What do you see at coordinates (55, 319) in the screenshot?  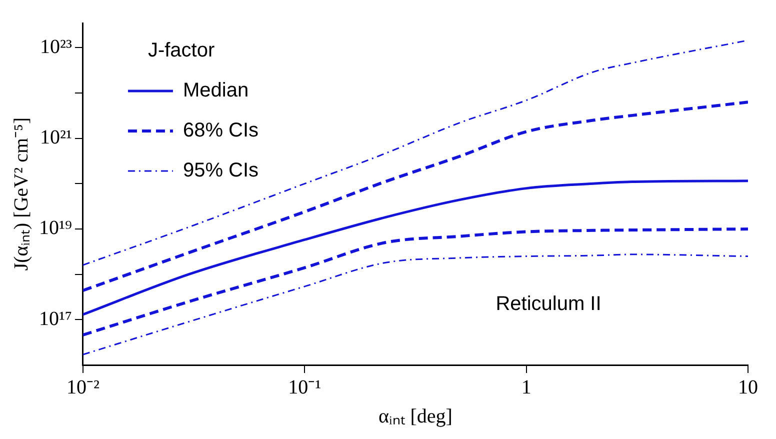 I see `y-tick-label: 10¹⁷` at bounding box center [55, 319].